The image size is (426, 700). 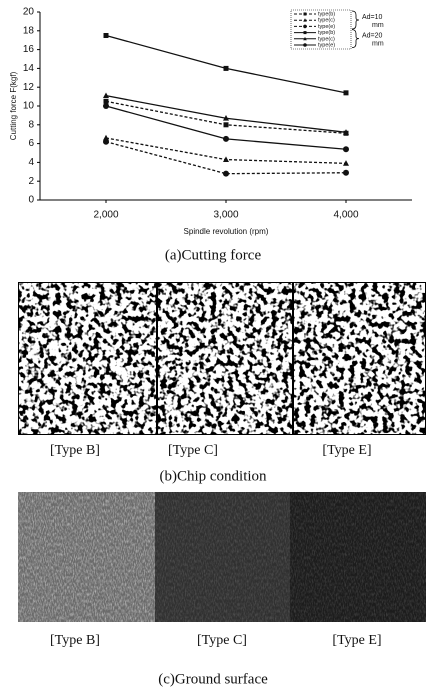 I want to click on legend-group-label: Ad=20, so click(x=372, y=35).